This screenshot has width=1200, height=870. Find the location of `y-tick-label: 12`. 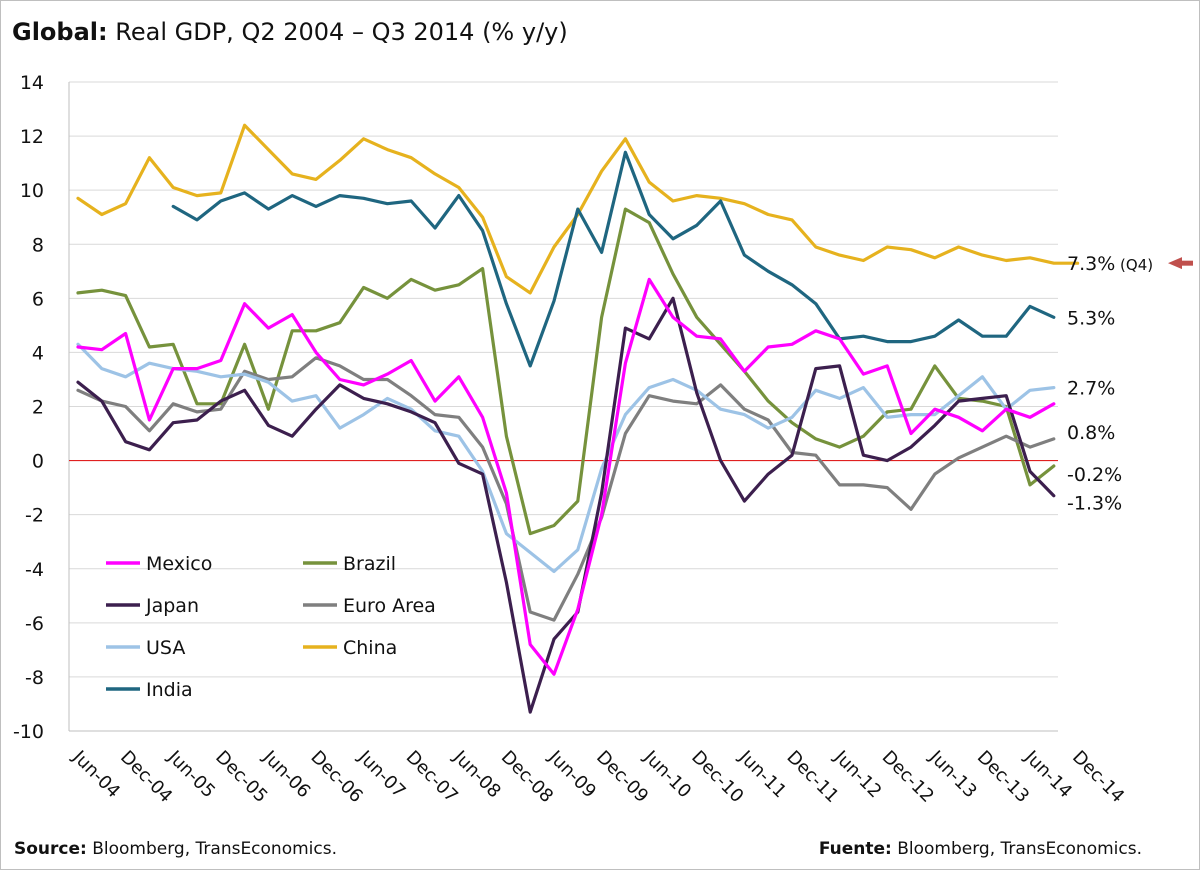

y-tick-label: 12 is located at coordinates (32, 137).